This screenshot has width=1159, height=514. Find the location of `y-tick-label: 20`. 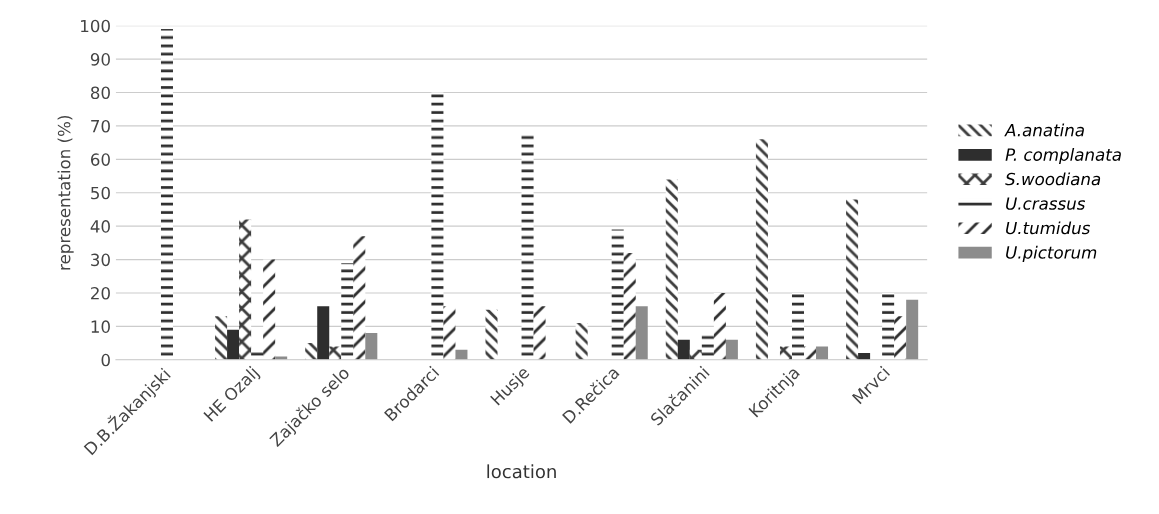

y-tick-label: 20 is located at coordinates (100, 293).